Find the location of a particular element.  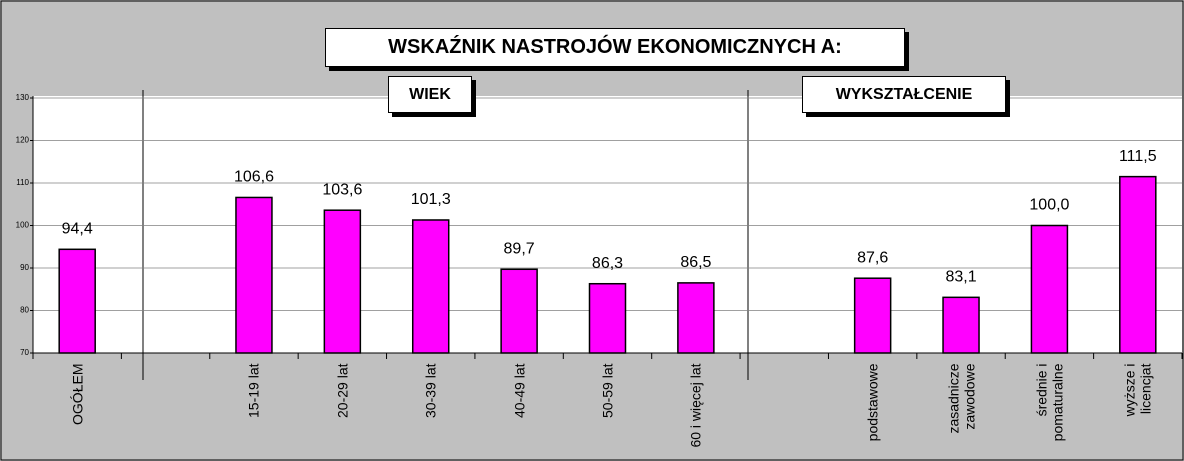

x-tick-label: 50-59 lat is located at coordinates (607, 390).